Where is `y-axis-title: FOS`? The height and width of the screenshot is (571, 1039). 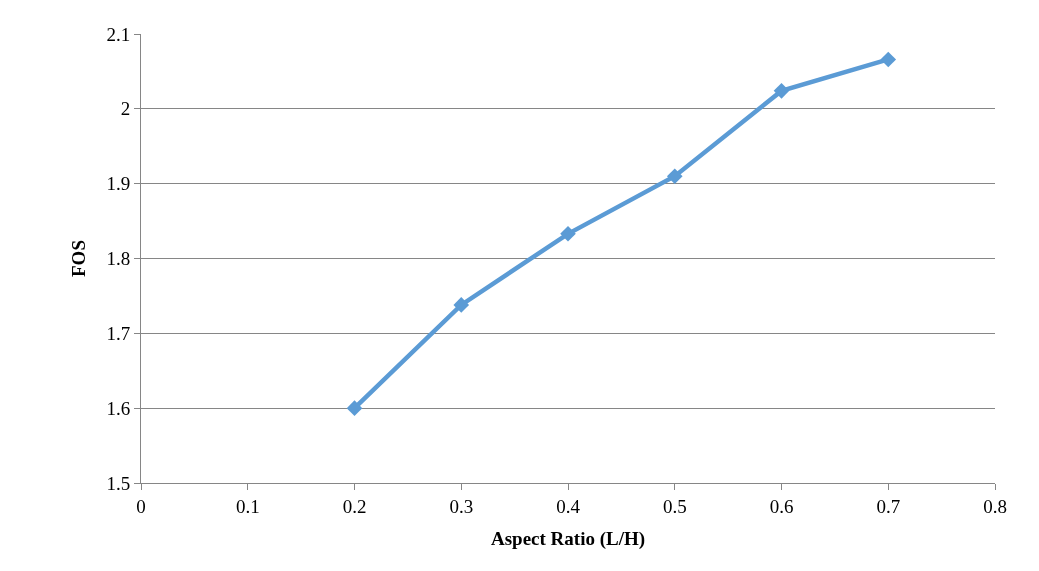
y-axis-title: FOS is located at coordinates (79, 258).